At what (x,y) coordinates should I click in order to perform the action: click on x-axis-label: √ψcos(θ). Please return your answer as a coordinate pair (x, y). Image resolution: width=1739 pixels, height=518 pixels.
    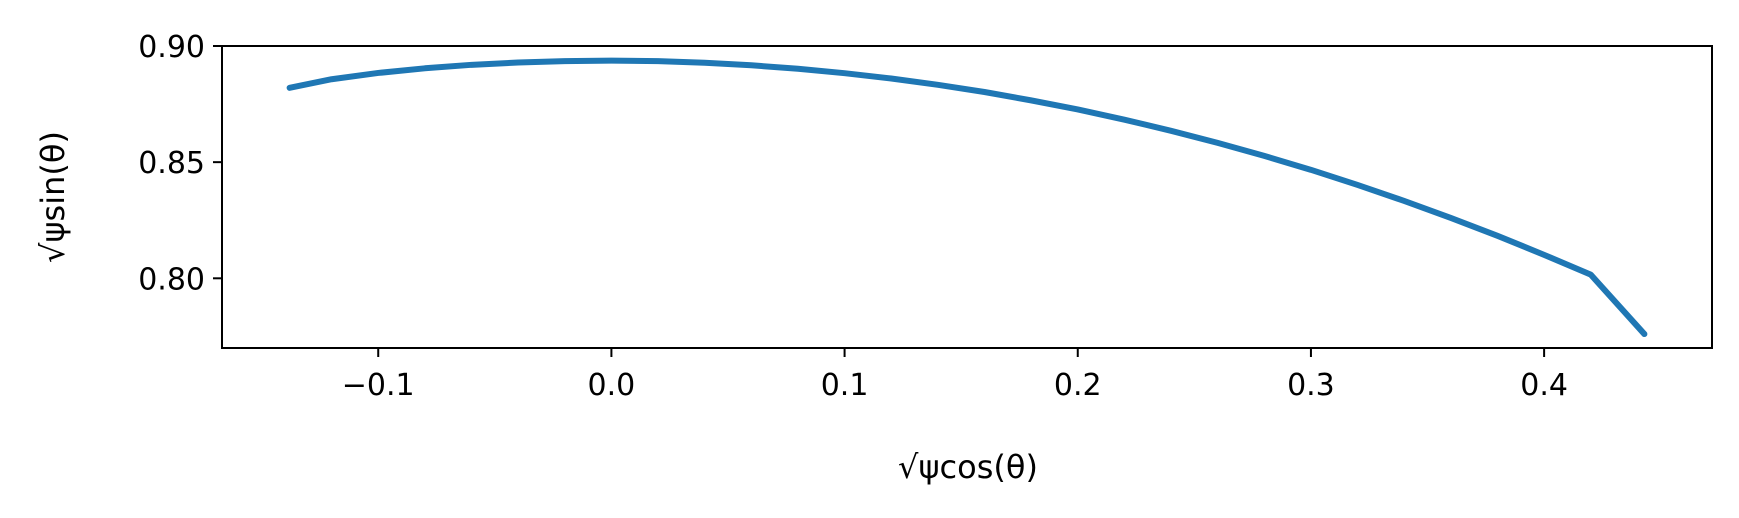
    Looking at the image, I should click on (968, 467).